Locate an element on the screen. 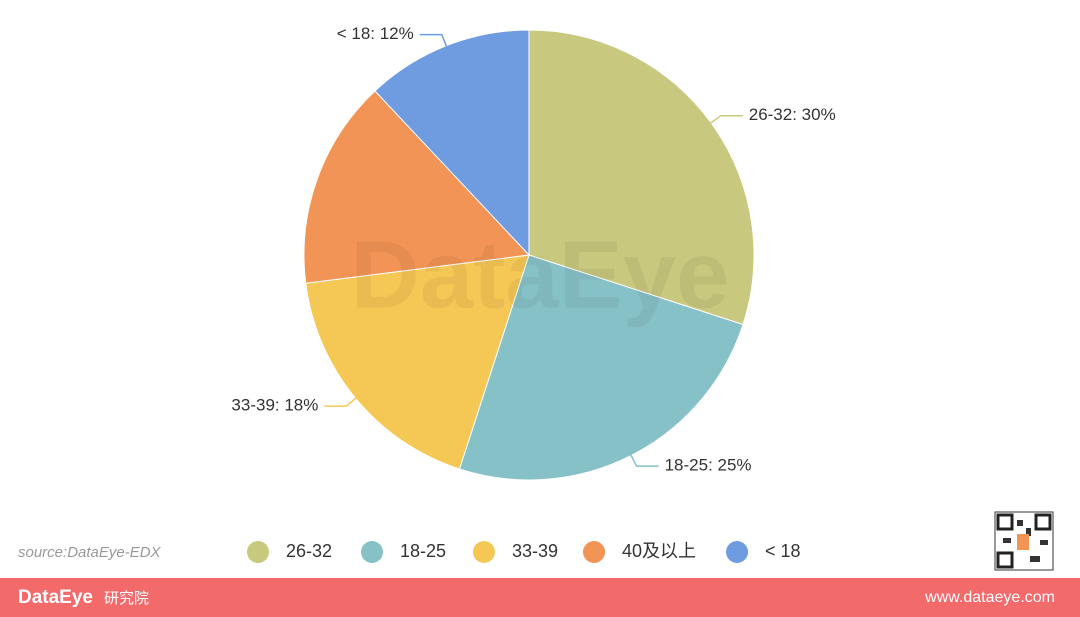 This screenshot has width=1080, height=617. legend-label: 33-39 is located at coordinates (535, 551).